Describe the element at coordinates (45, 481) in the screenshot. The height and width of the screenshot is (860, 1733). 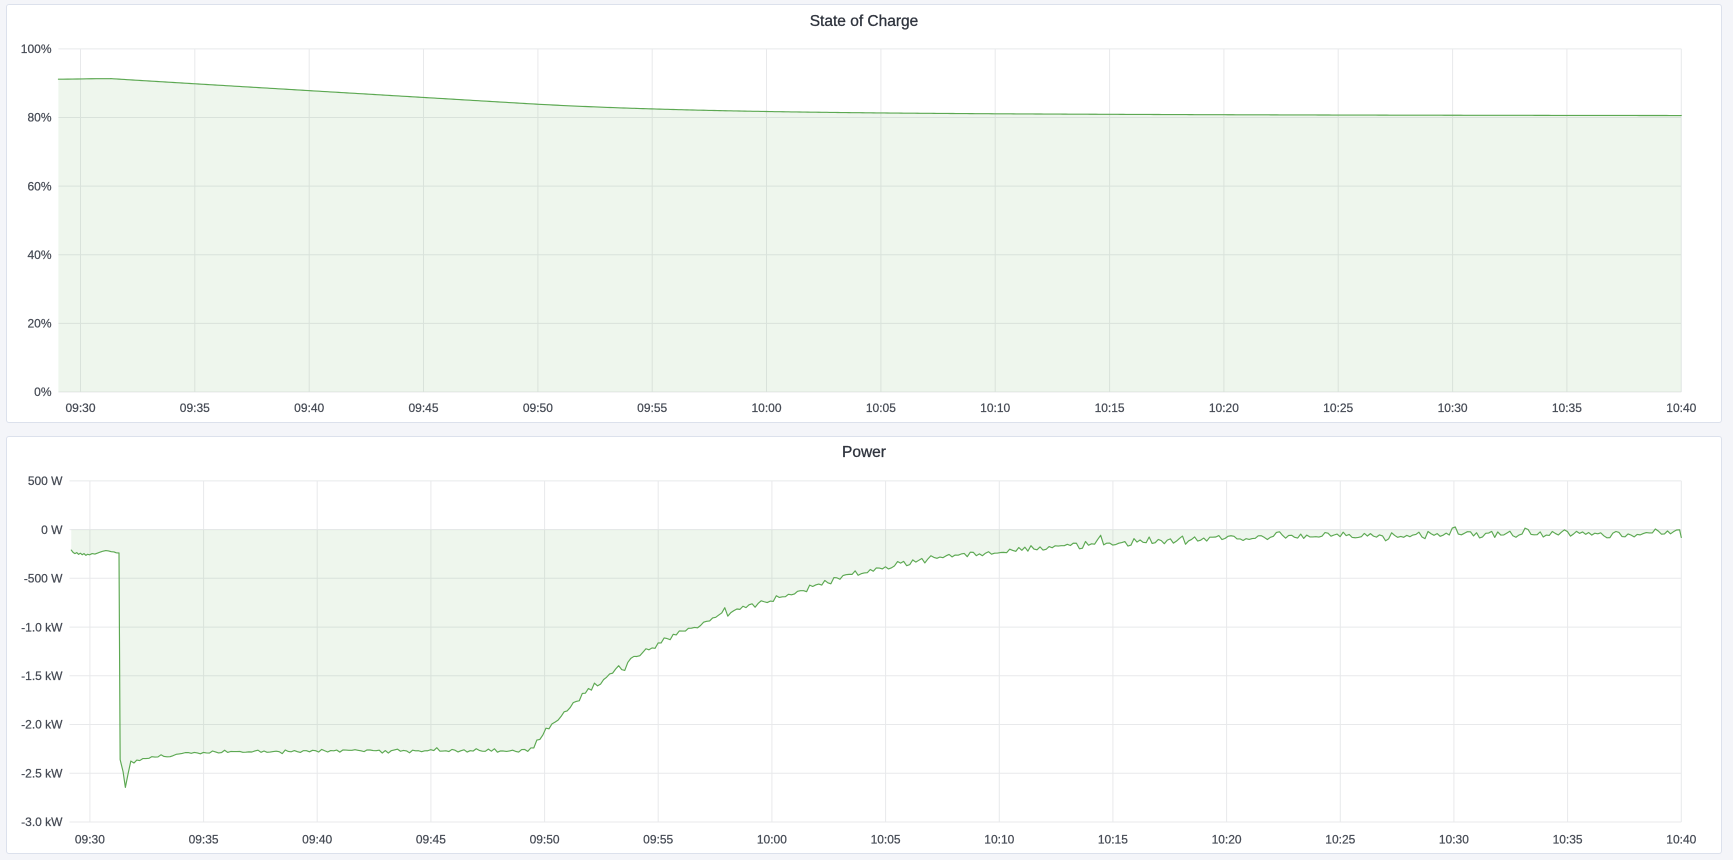
I see `svg-text: 500 W` at that location.